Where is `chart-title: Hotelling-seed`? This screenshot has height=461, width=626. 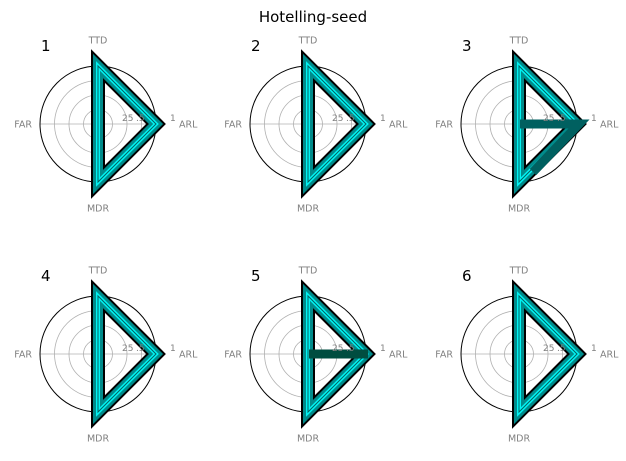 chart-title: Hotelling-seed is located at coordinates (313, 17).